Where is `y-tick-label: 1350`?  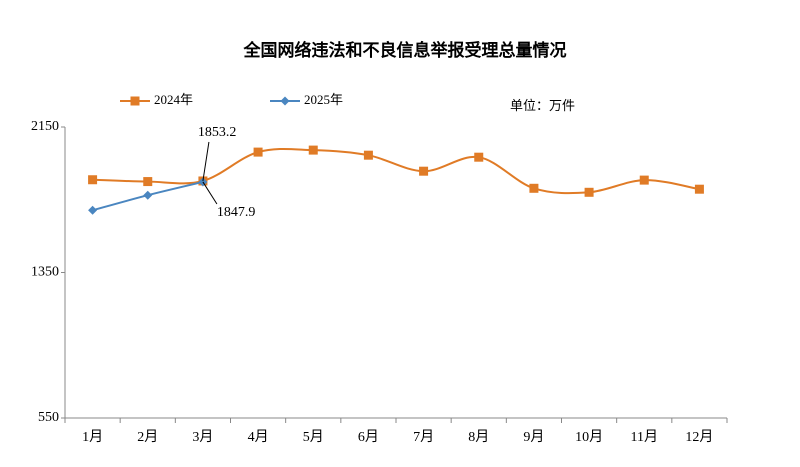 y-tick-label: 1350 is located at coordinates (45, 272).